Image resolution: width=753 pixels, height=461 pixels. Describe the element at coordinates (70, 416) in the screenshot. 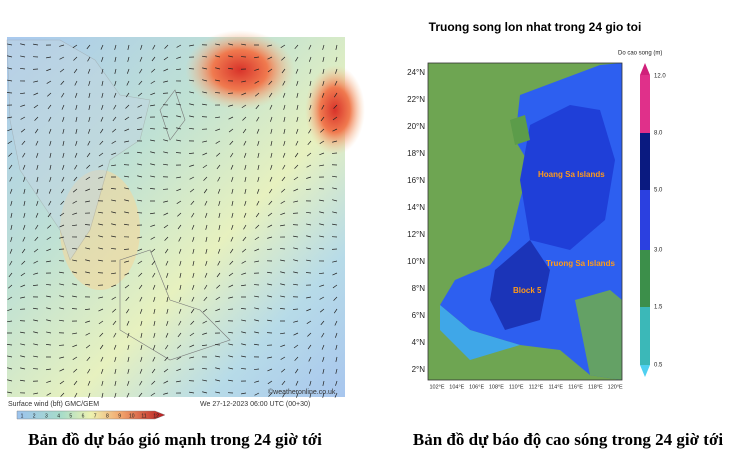

I see `wind-scale-label: 5` at that location.